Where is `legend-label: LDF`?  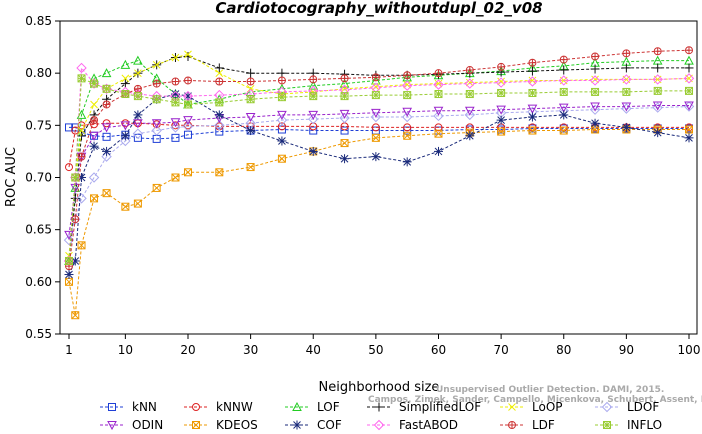
legend-label: LDF is located at coordinates (543, 425).